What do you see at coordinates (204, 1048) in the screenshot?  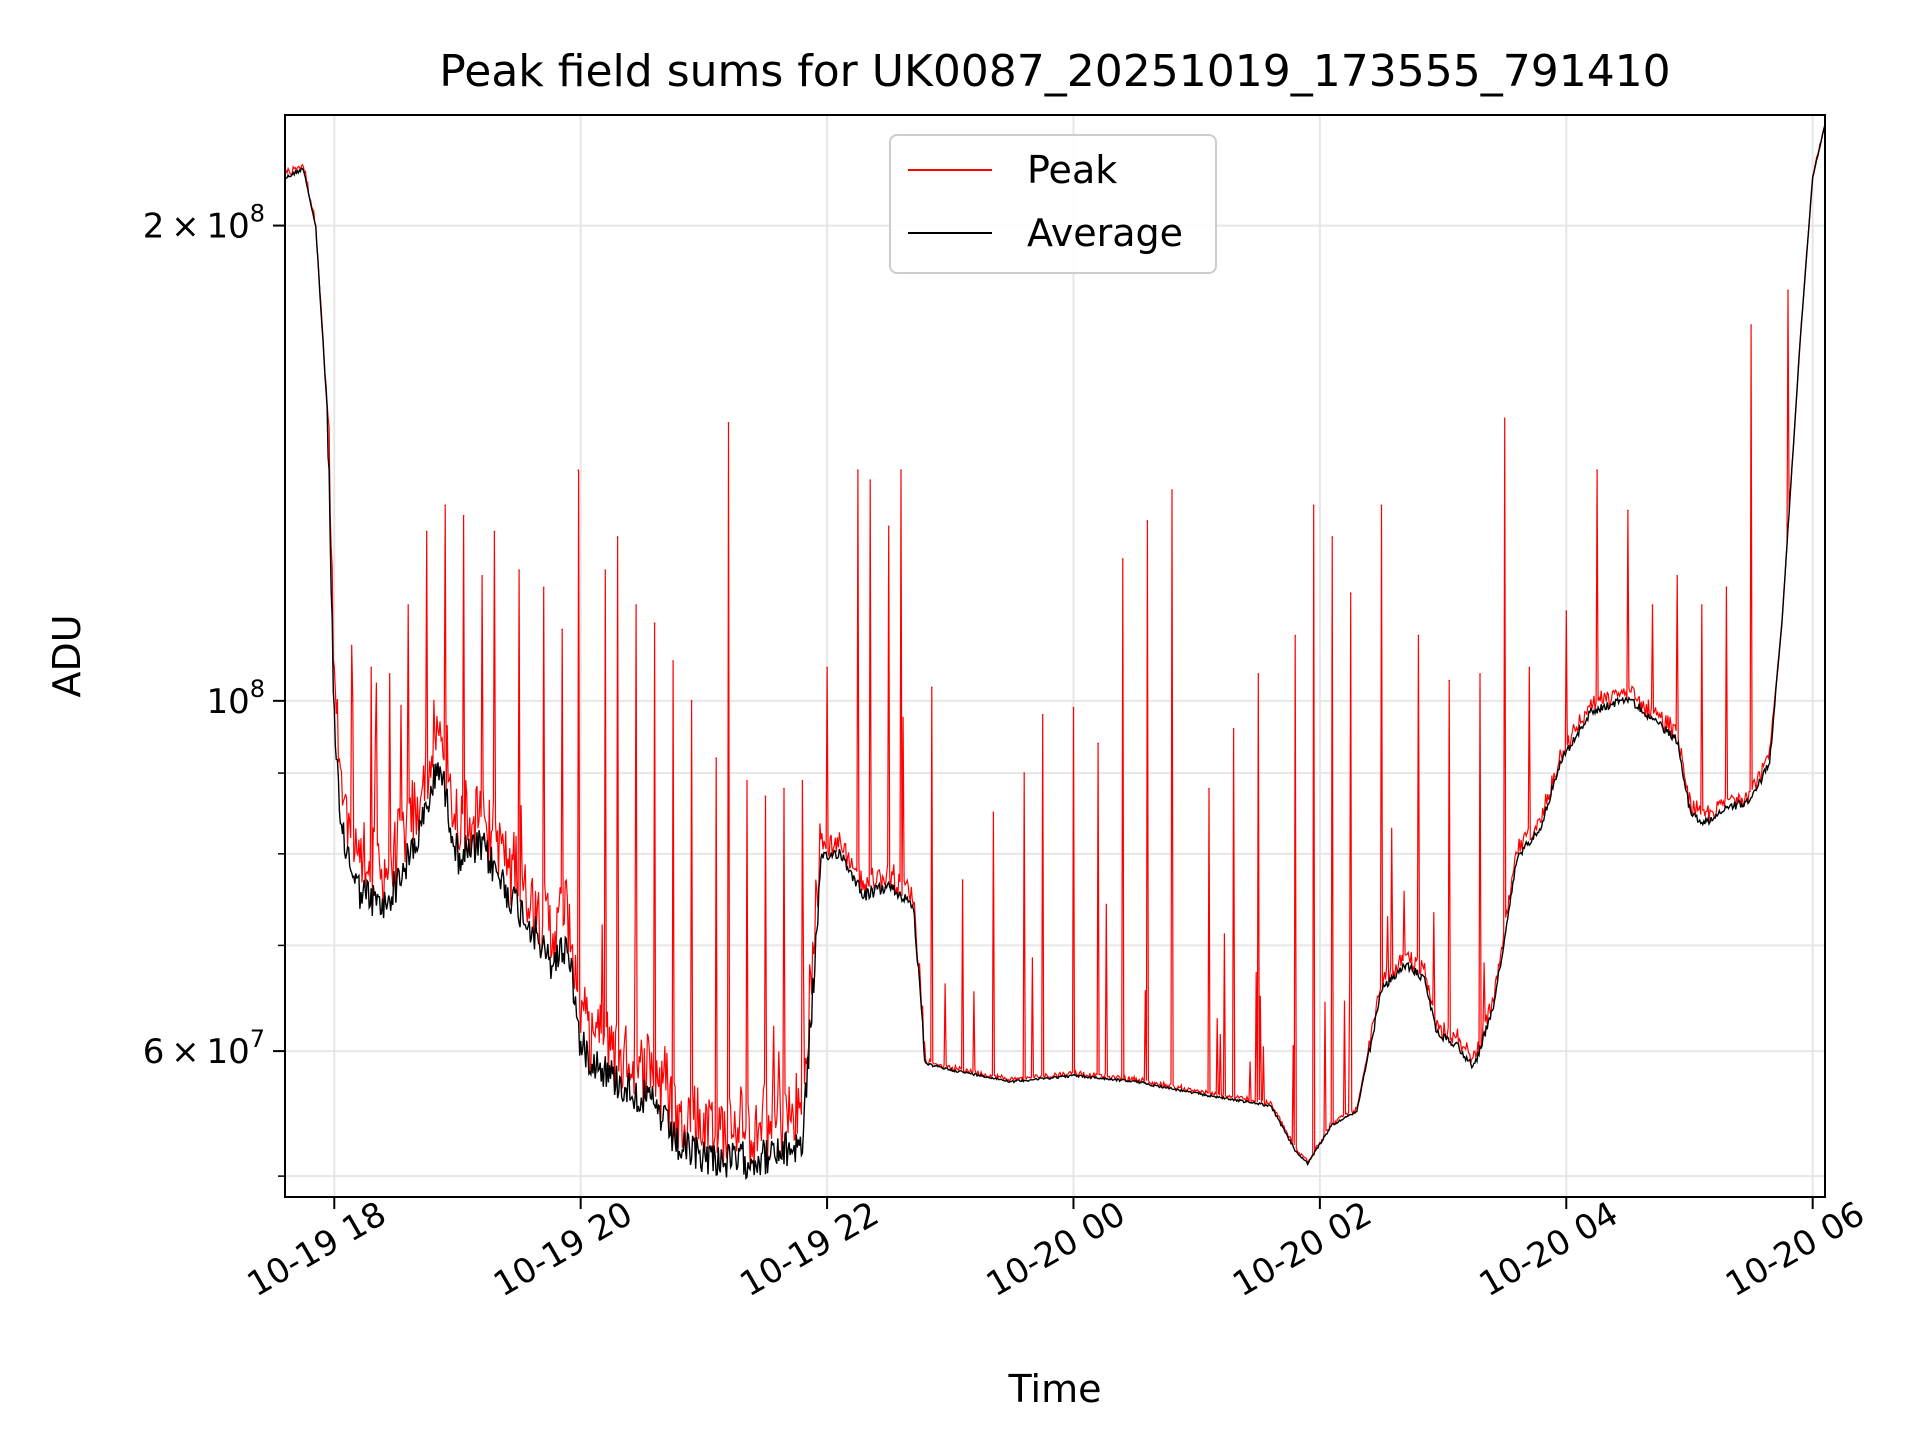 I see `y-tick-label: 6 × 10⁷` at bounding box center [204, 1048].